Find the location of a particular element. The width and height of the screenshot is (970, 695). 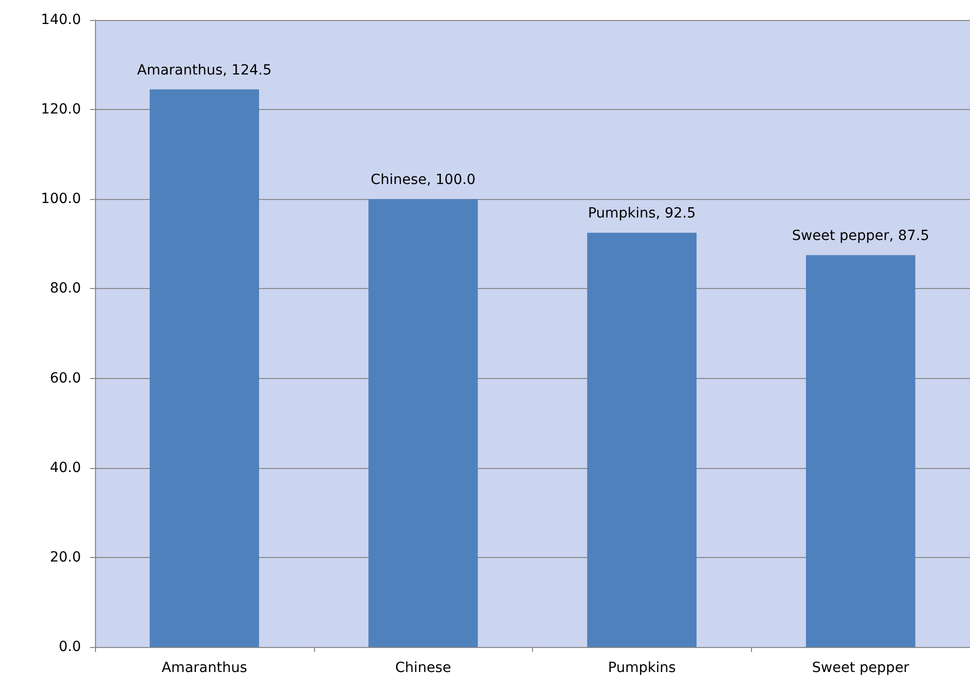

y-tick-label: 120.0 is located at coordinates (60, 110).